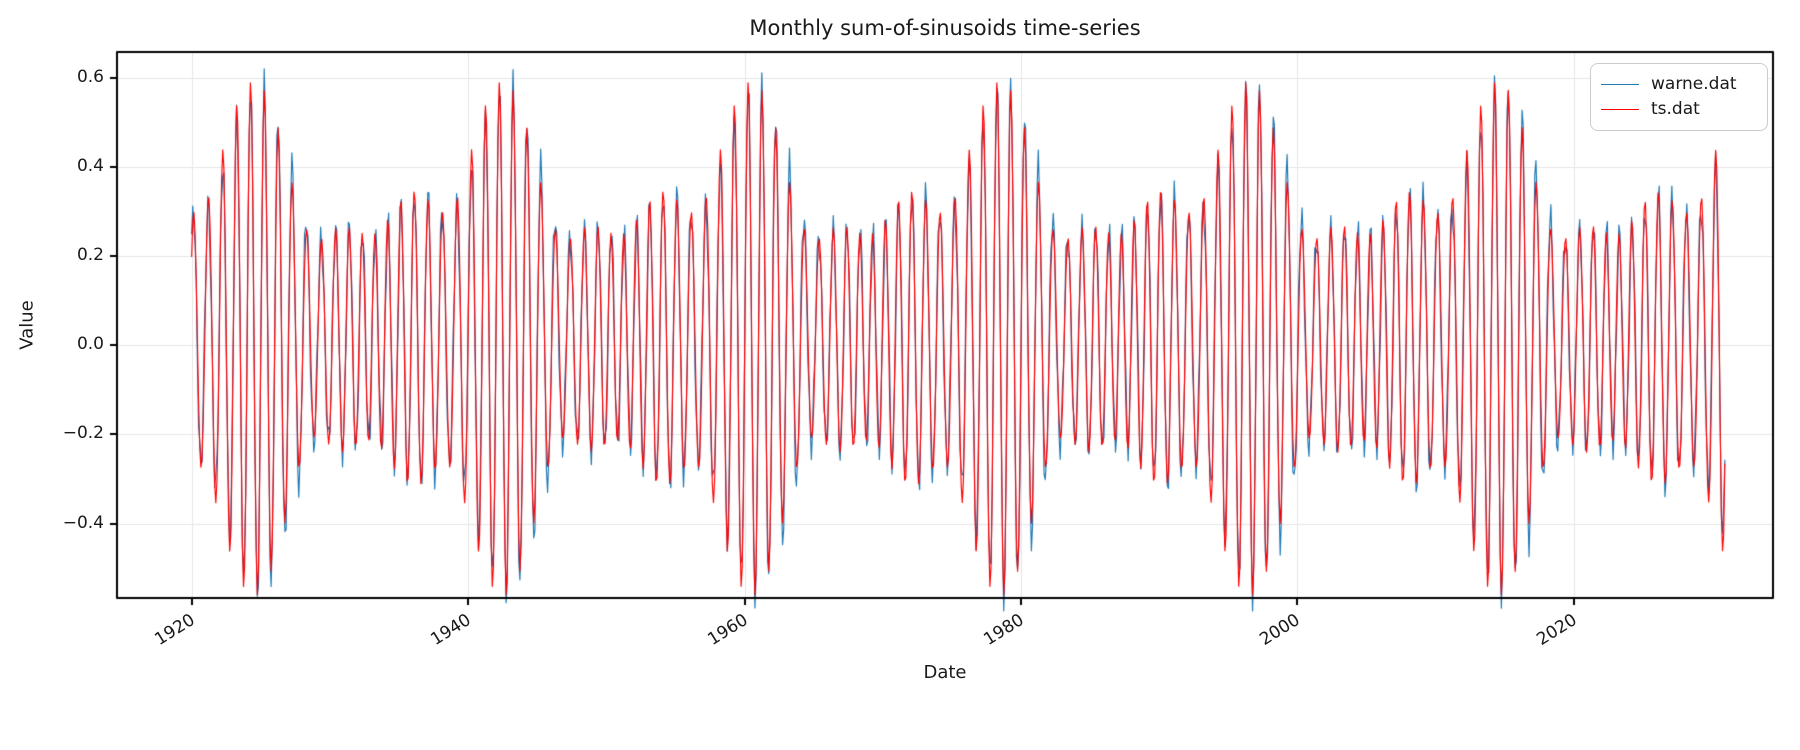 The width and height of the screenshot is (1800, 750). What do you see at coordinates (1620, 109) in the screenshot?
I see `legend-line-sample-ts` at bounding box center [1620, 109].